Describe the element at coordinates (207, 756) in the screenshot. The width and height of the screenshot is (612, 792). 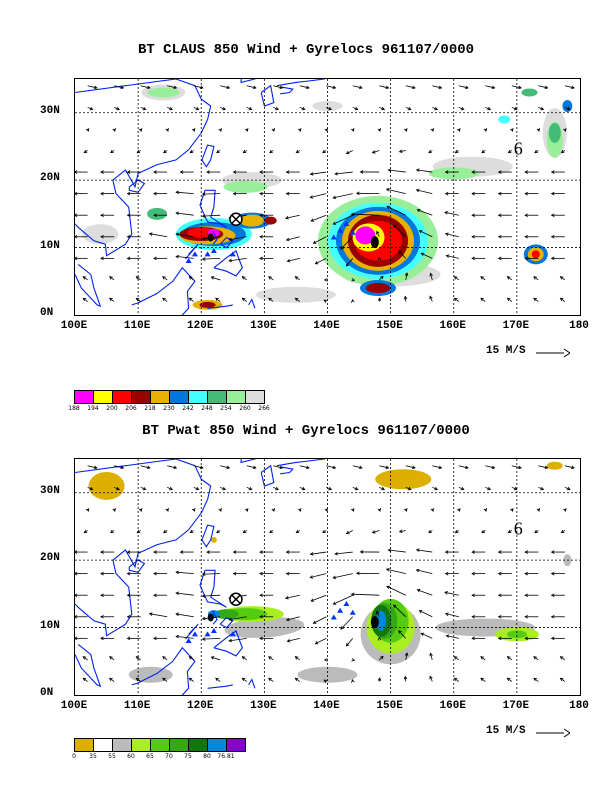
I see `colorbar-tick-label: 80` at that location.